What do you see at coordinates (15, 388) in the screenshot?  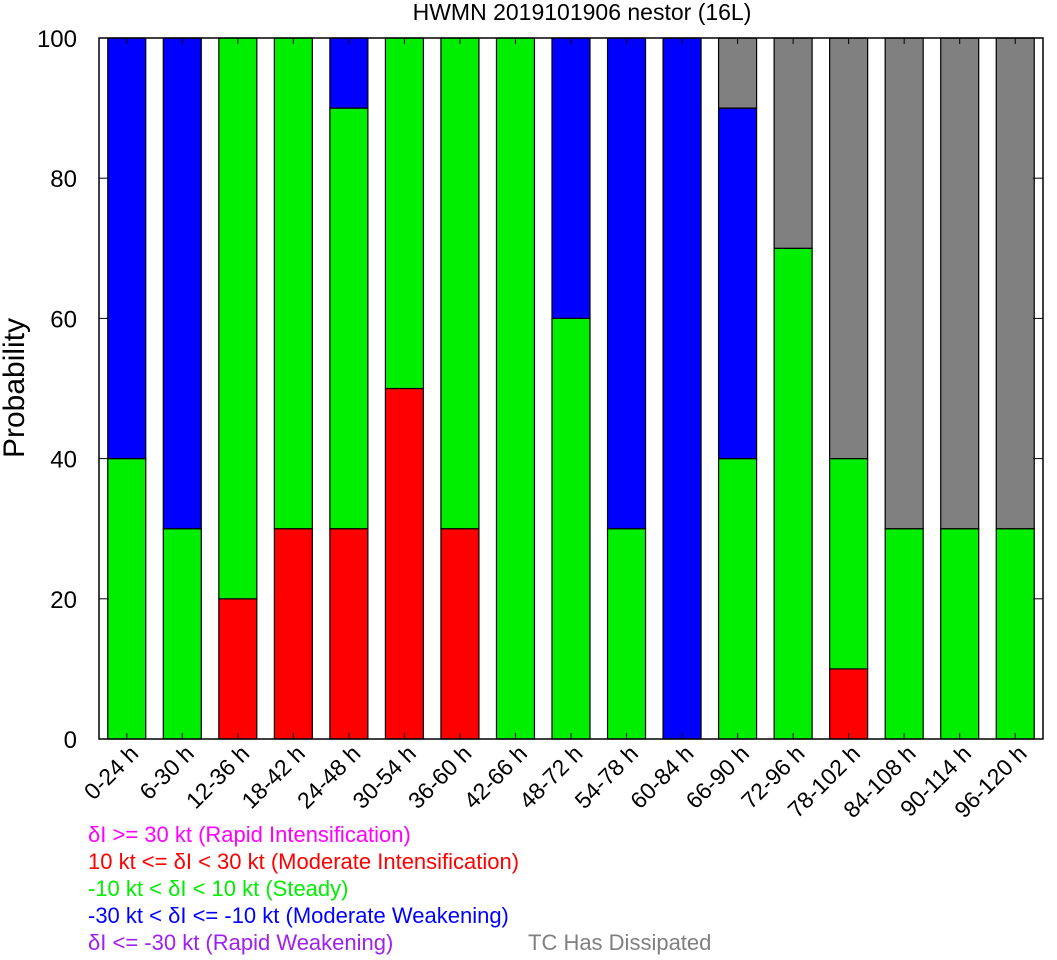 I see `y-axis-label: Probability` at bounding box center [15, 388].